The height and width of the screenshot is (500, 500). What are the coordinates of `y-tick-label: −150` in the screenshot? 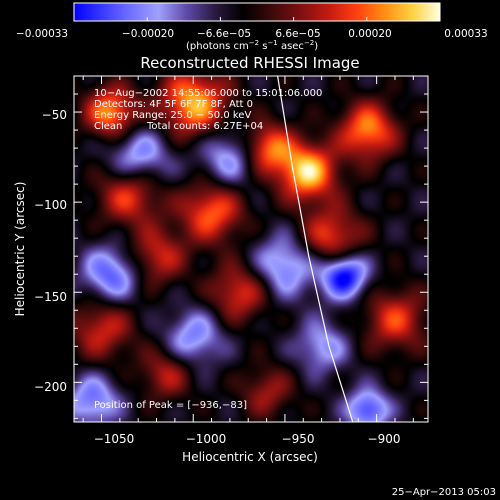 It's located at (50, 297).